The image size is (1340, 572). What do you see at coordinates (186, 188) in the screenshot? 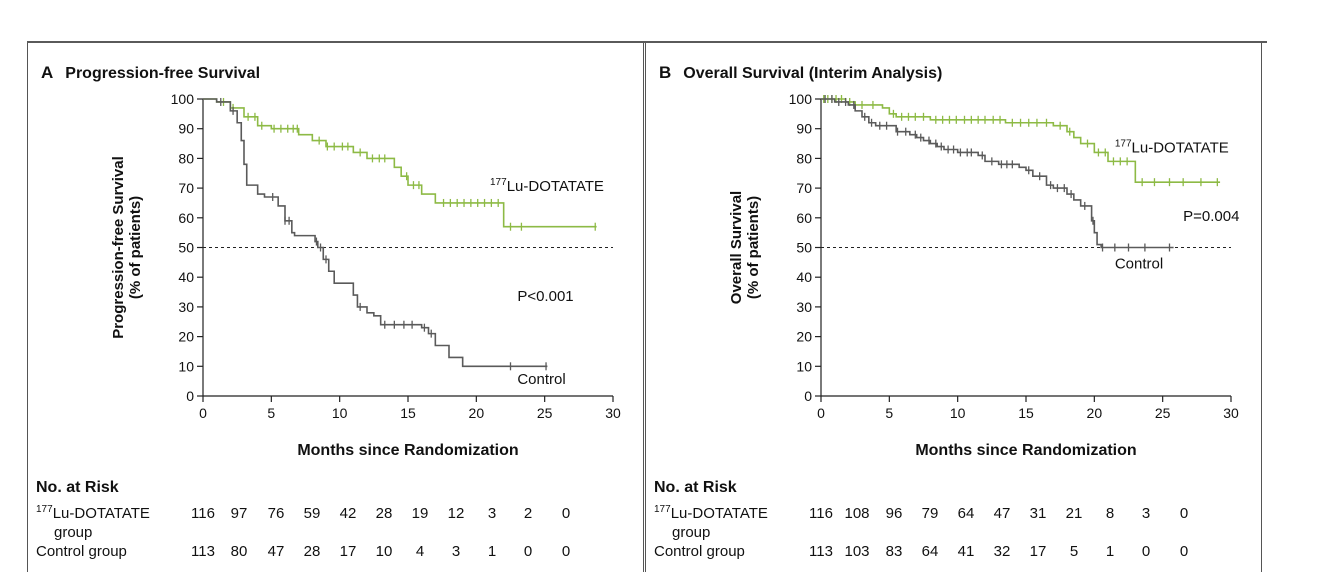
I see `chart-a-ytick-label: 70` at bounding box center [186, 188].